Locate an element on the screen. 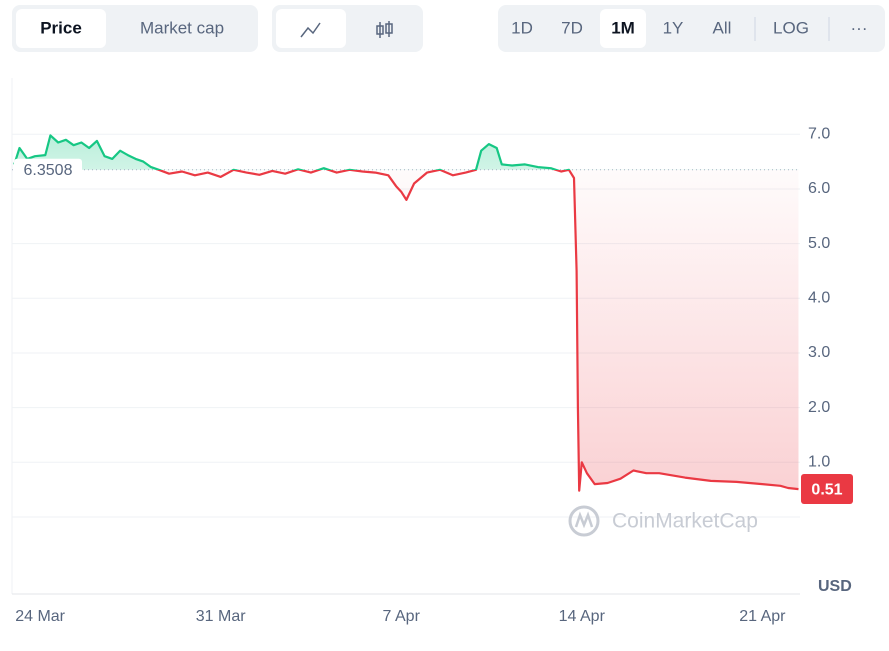 This screenshot has height=651, width=889. timeframe-button: 1M is located at coordinates (623, 27).